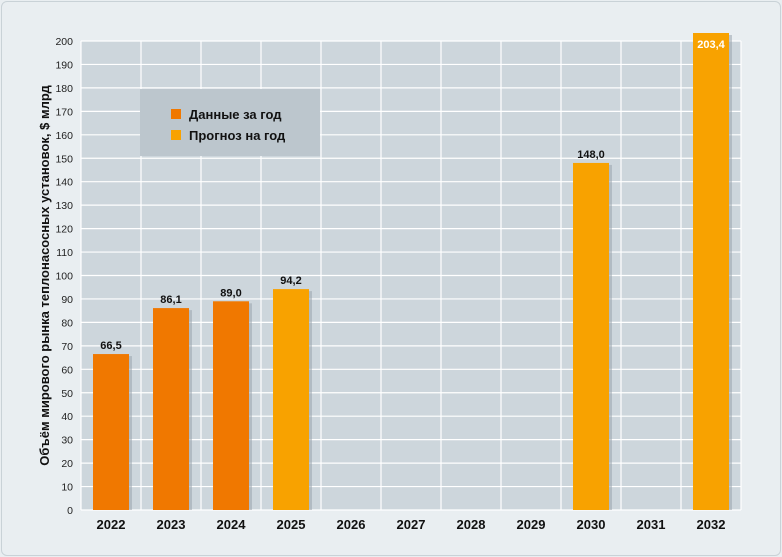 Image resolution: width=782 pixels, height=557 pixels. Describe the element at coordinates (64, 253) in the screenshot. I see `y-tick-label: 110` at that location.